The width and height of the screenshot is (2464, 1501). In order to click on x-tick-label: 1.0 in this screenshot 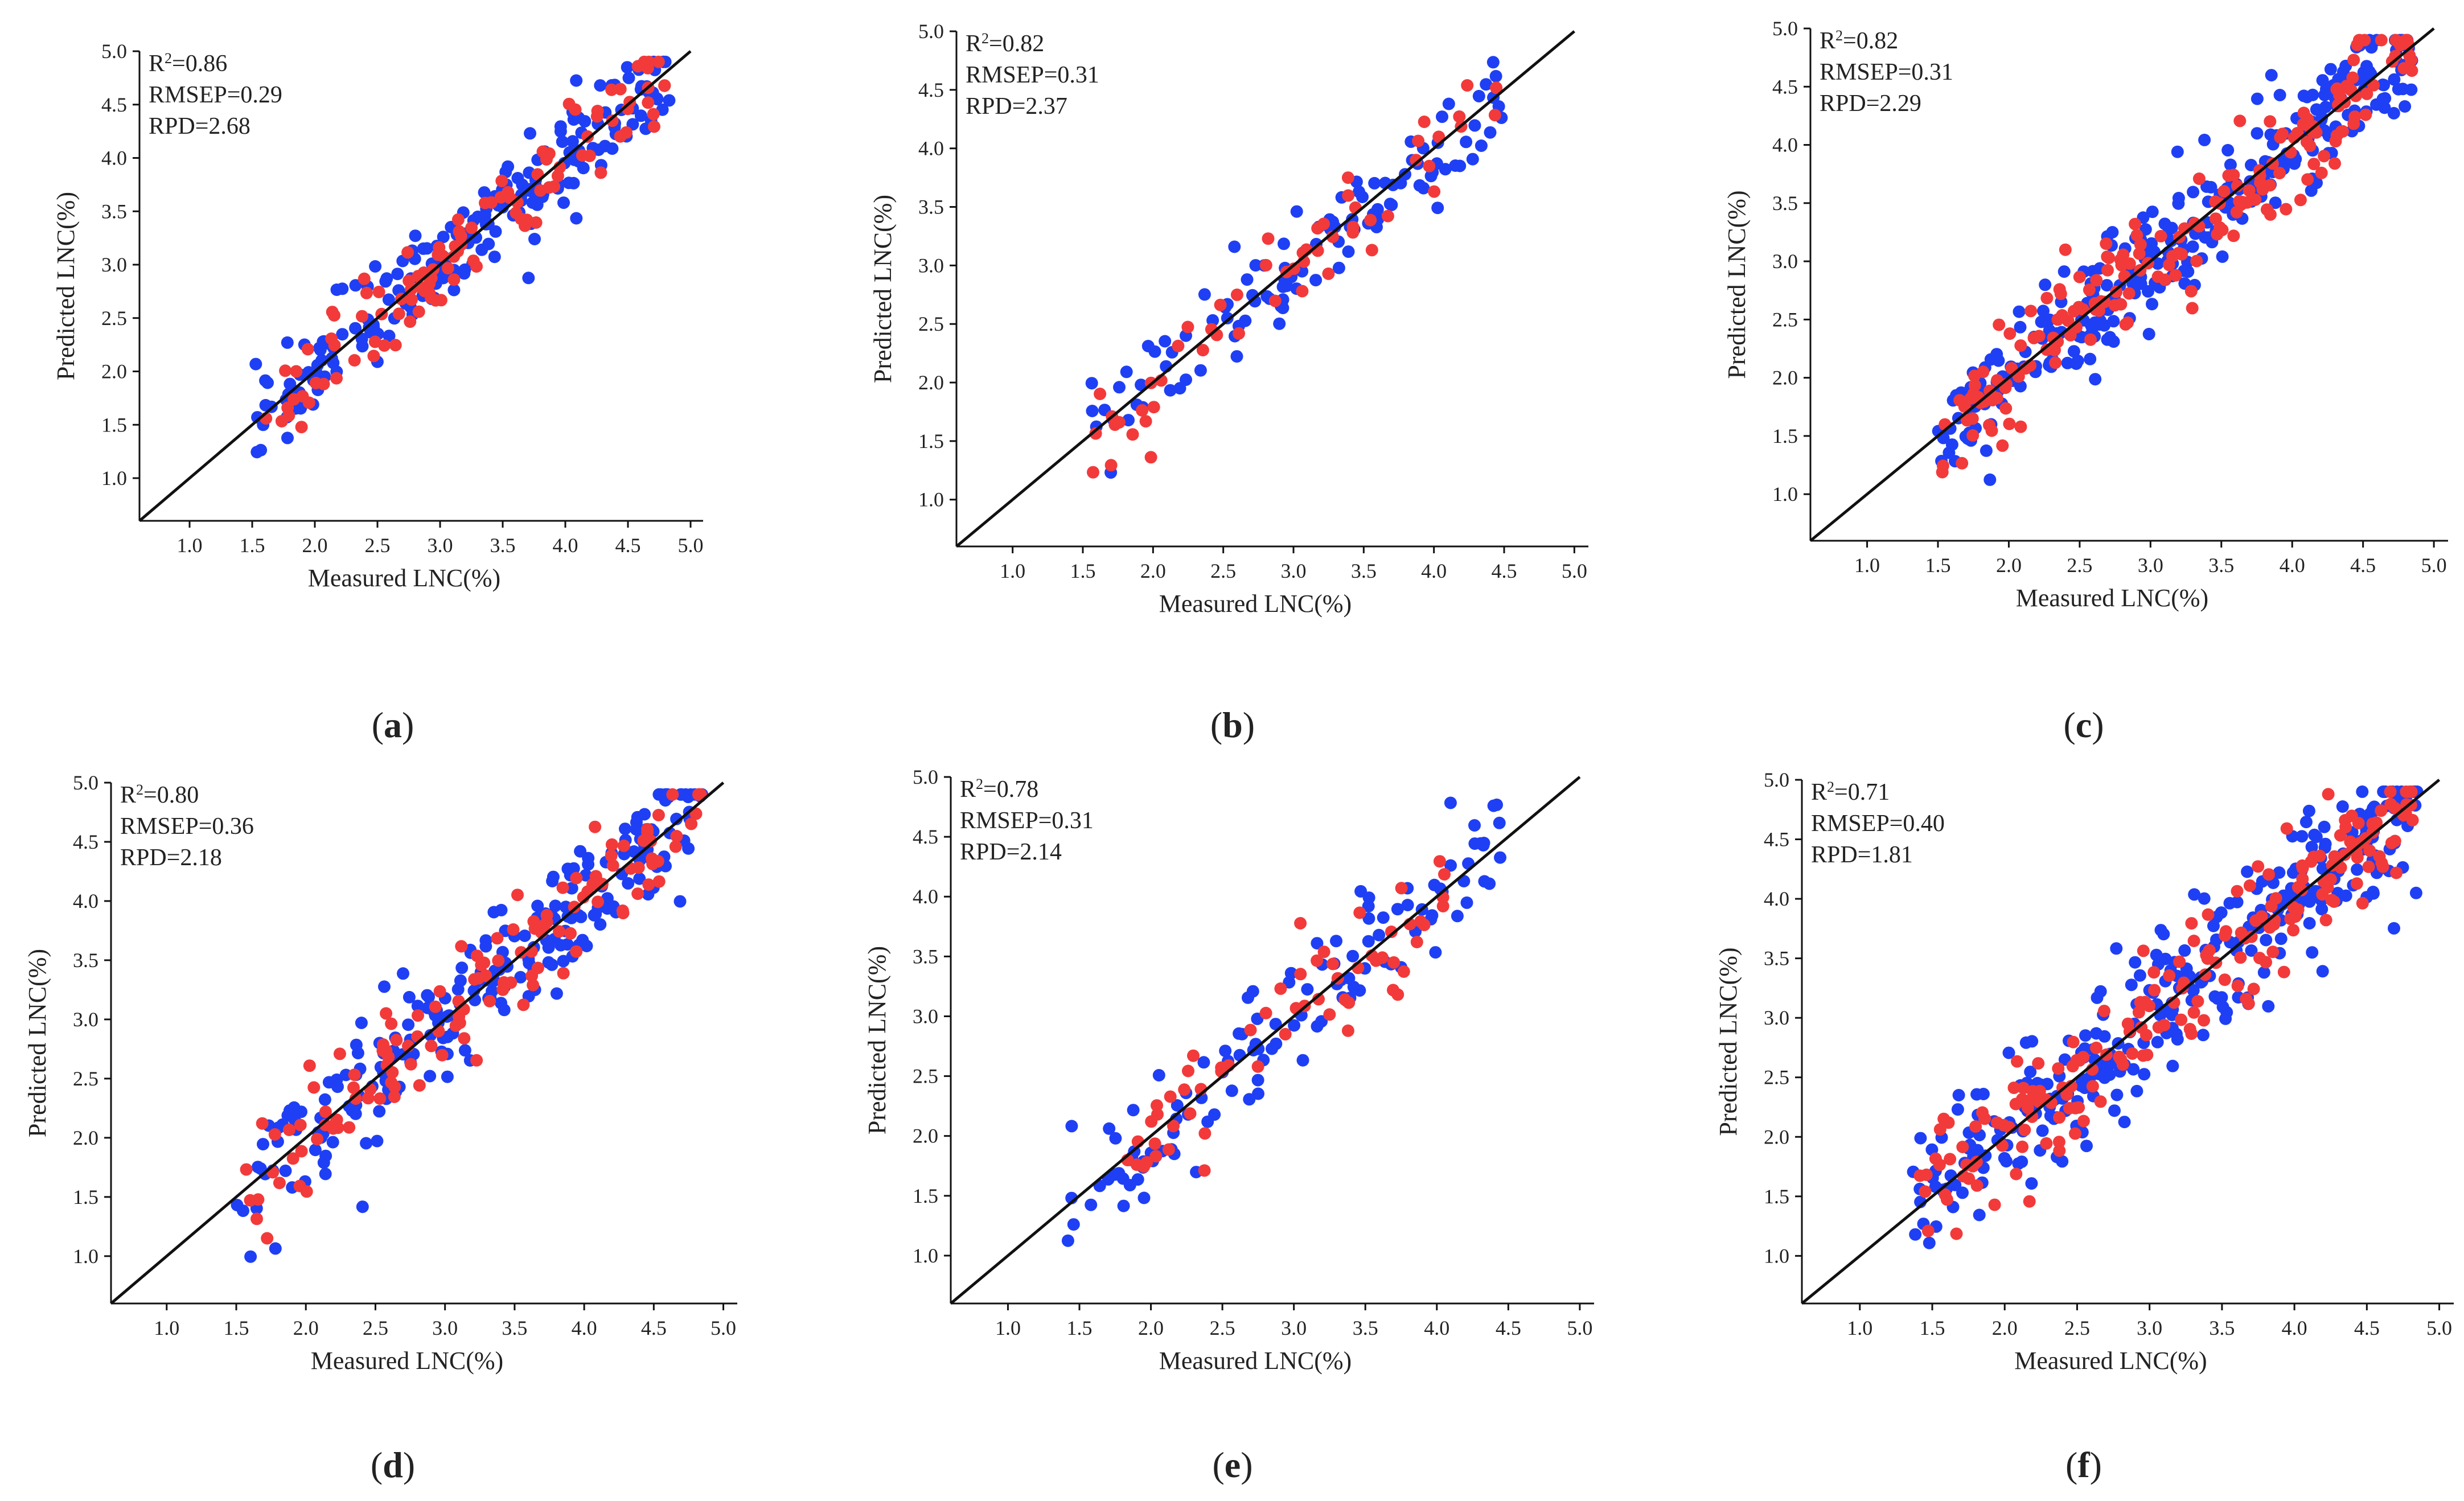, I will do `click(166, 1328)`.